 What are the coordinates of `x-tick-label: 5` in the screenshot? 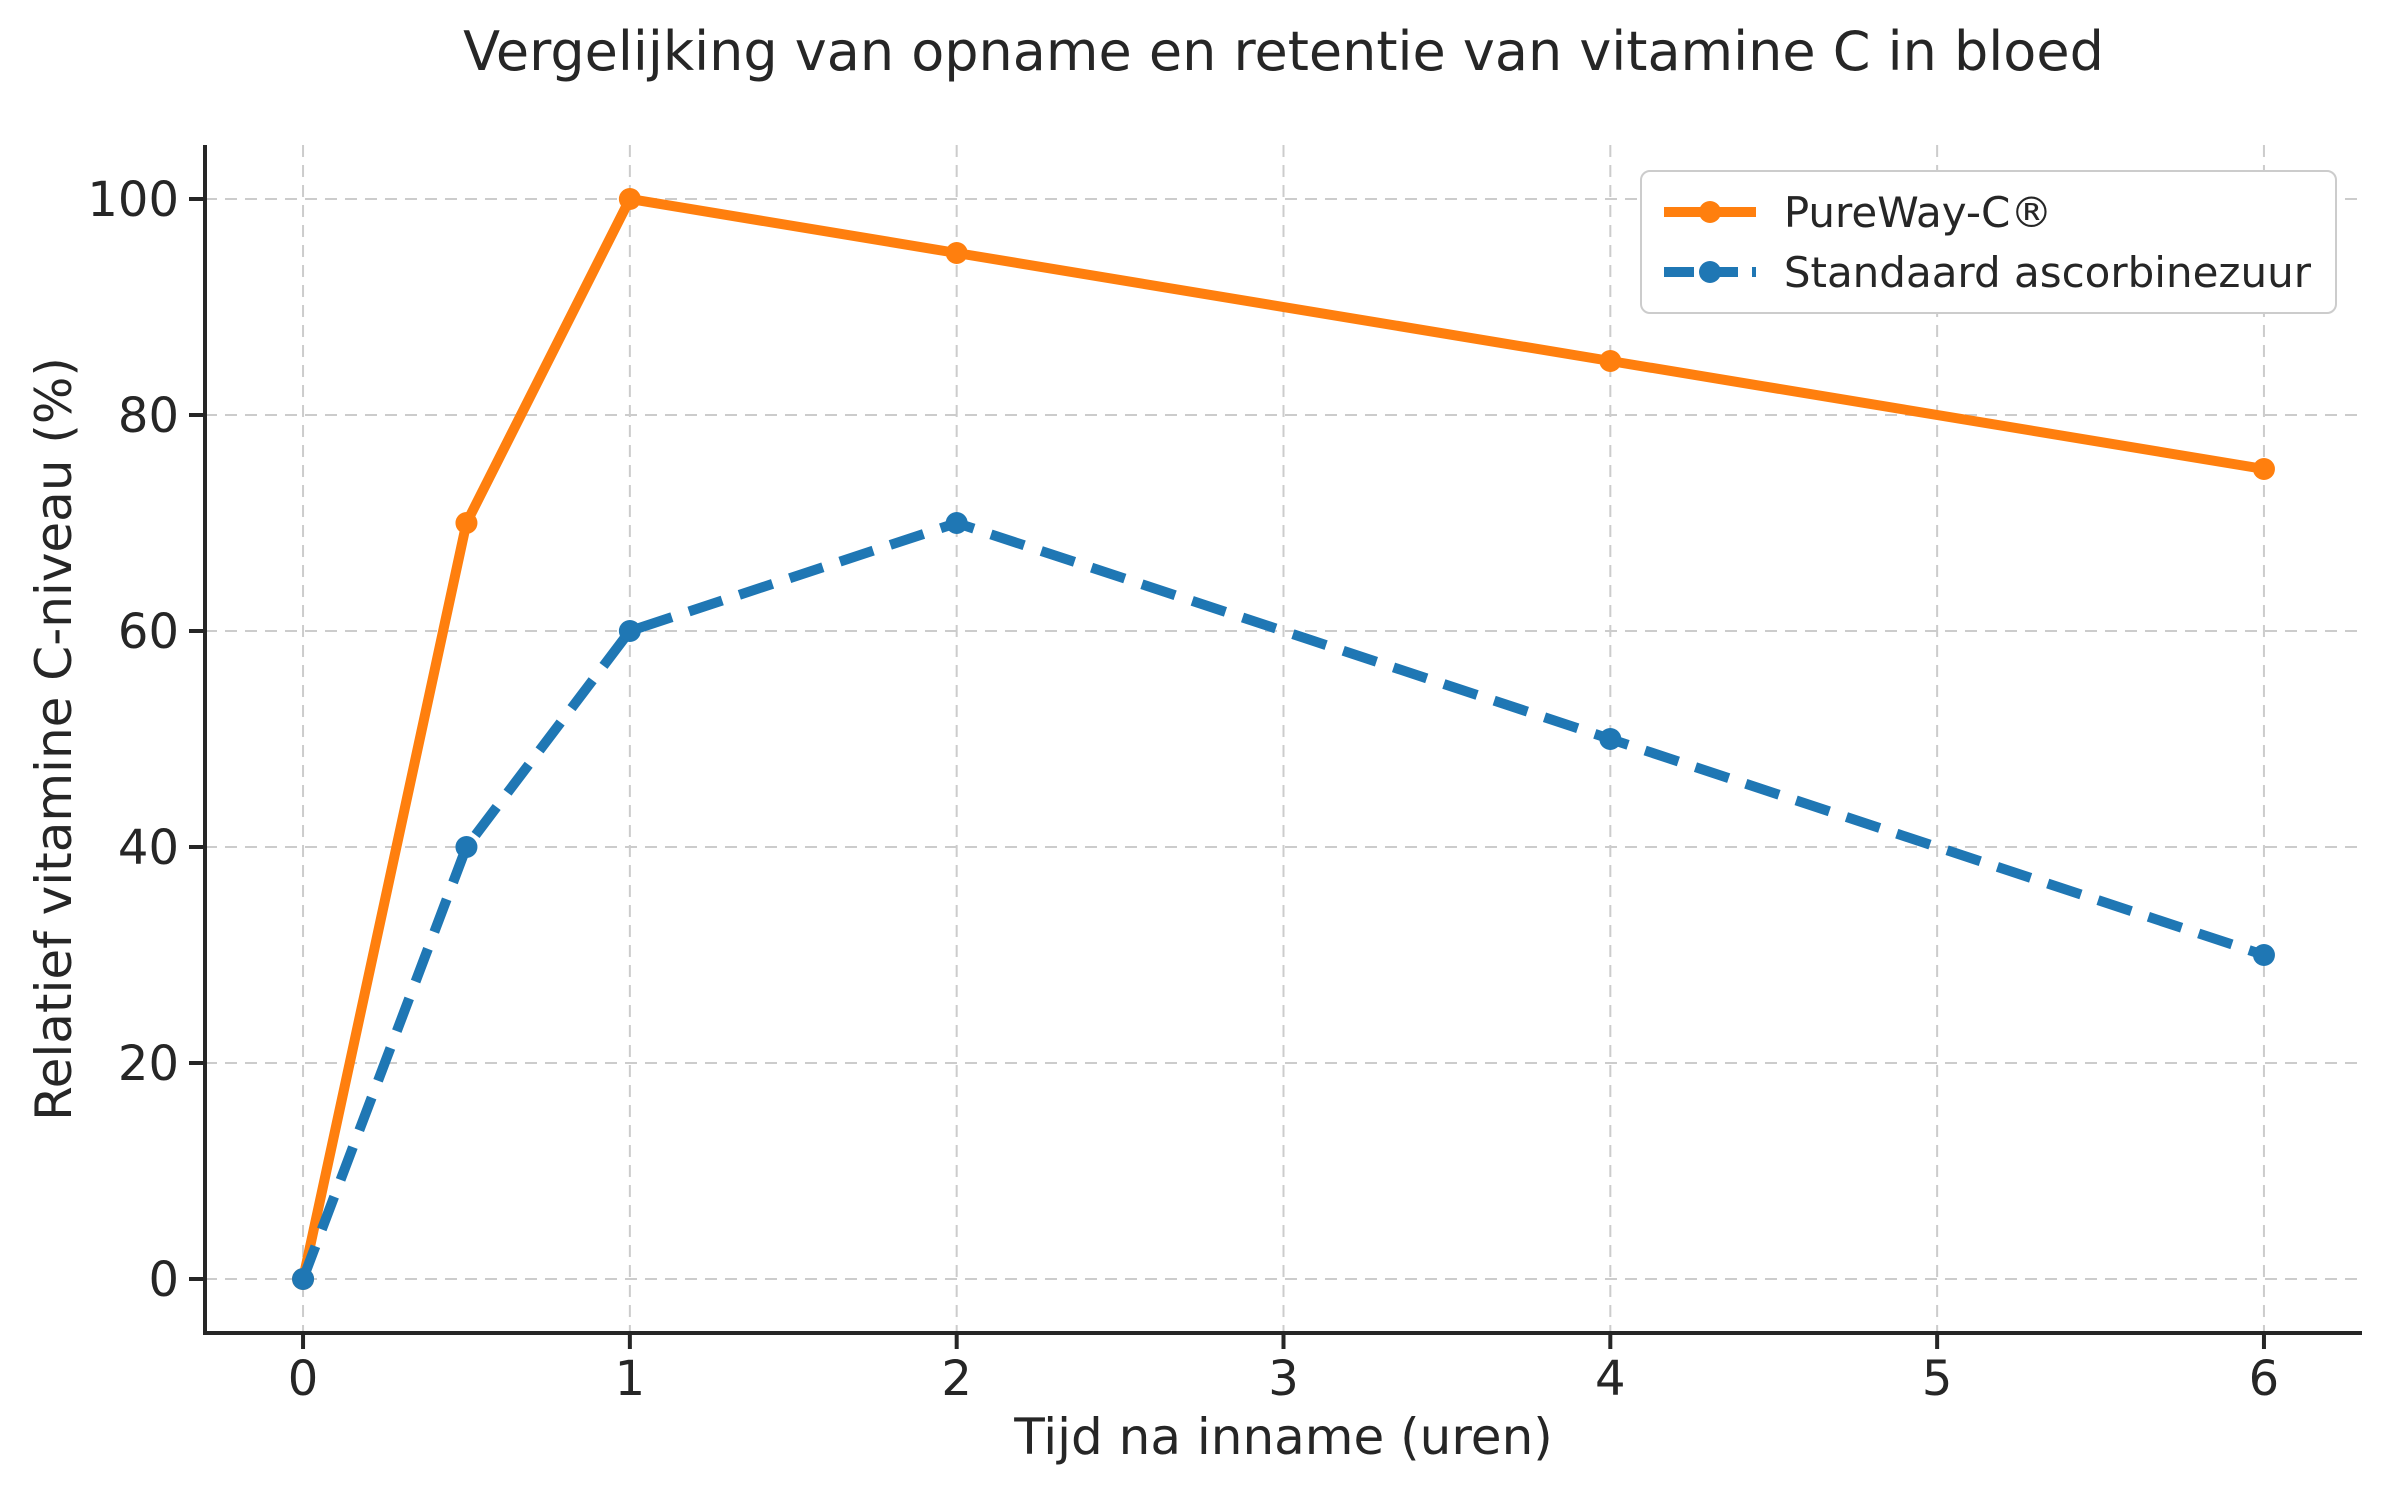 It's located at (1937, 1379).